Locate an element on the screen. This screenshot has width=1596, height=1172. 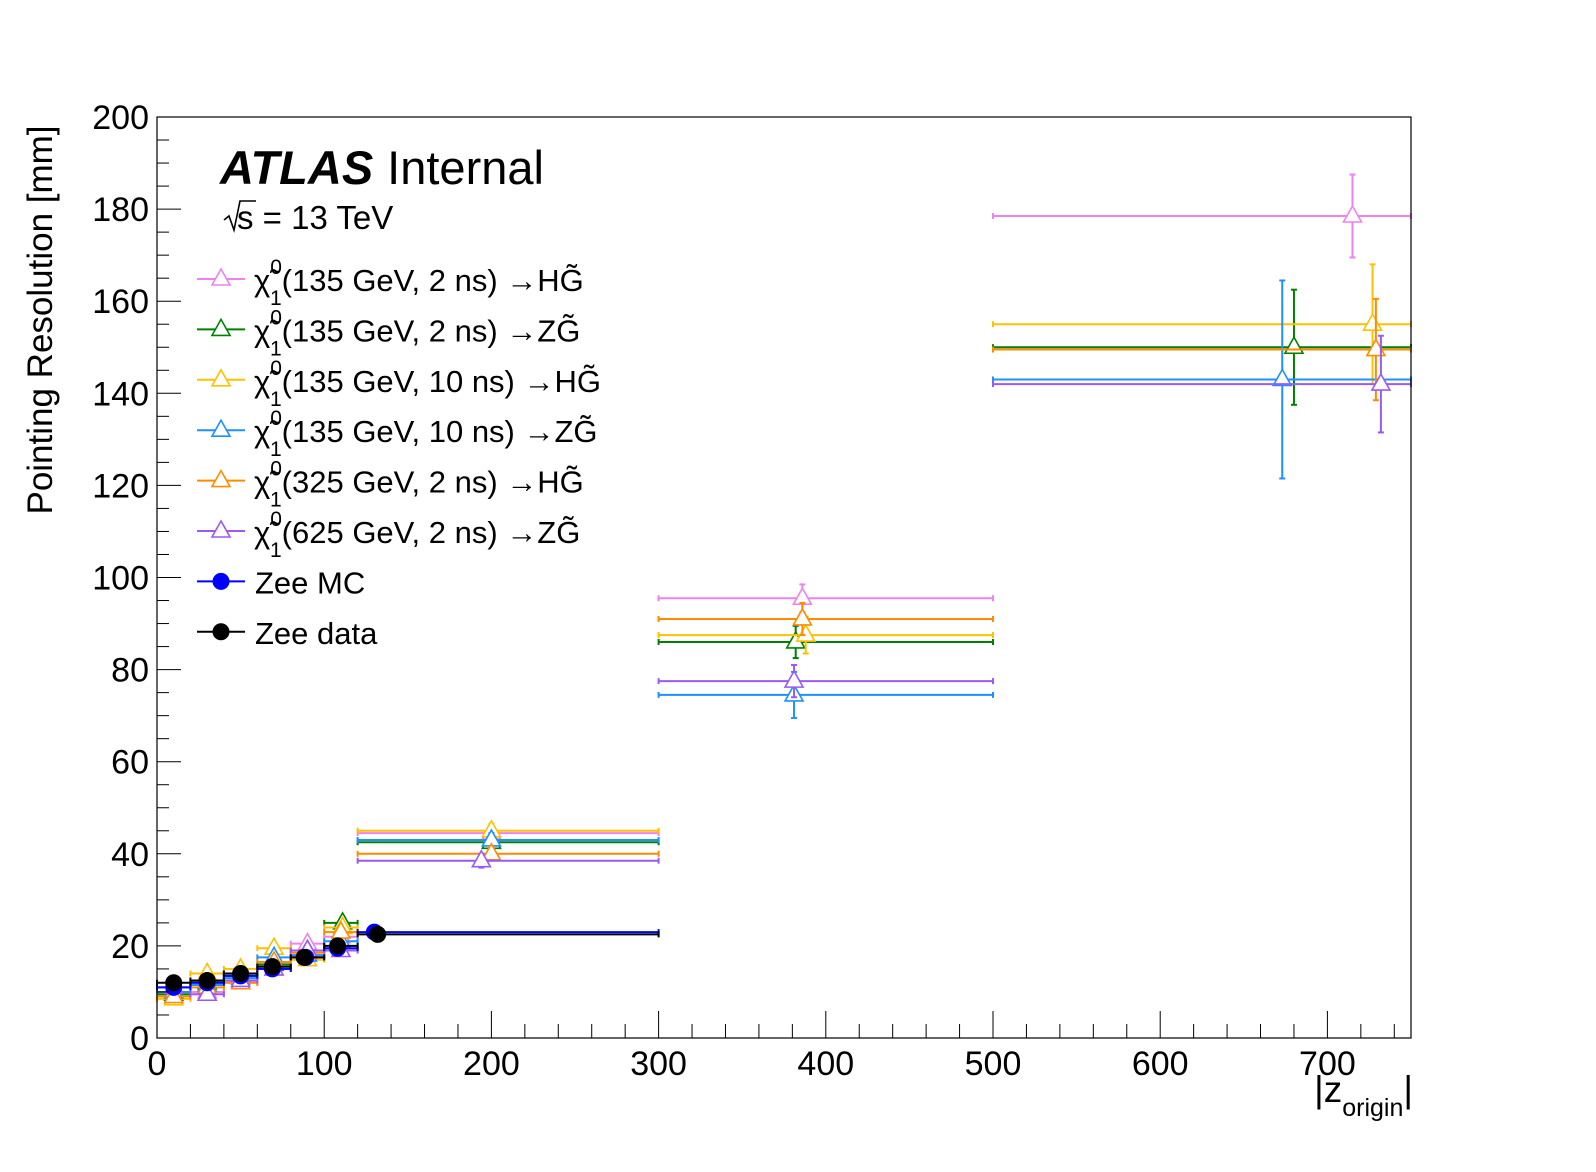
x-axis-label: |zorigin| is located at coordinates (1363, 1095).